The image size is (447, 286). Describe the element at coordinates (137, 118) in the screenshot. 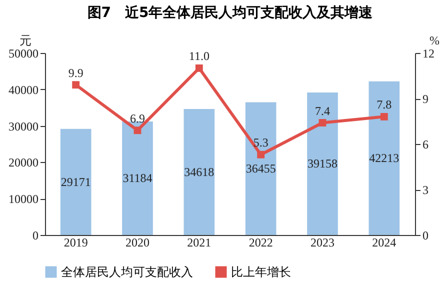

I see `data-label: 6.9` at that location.